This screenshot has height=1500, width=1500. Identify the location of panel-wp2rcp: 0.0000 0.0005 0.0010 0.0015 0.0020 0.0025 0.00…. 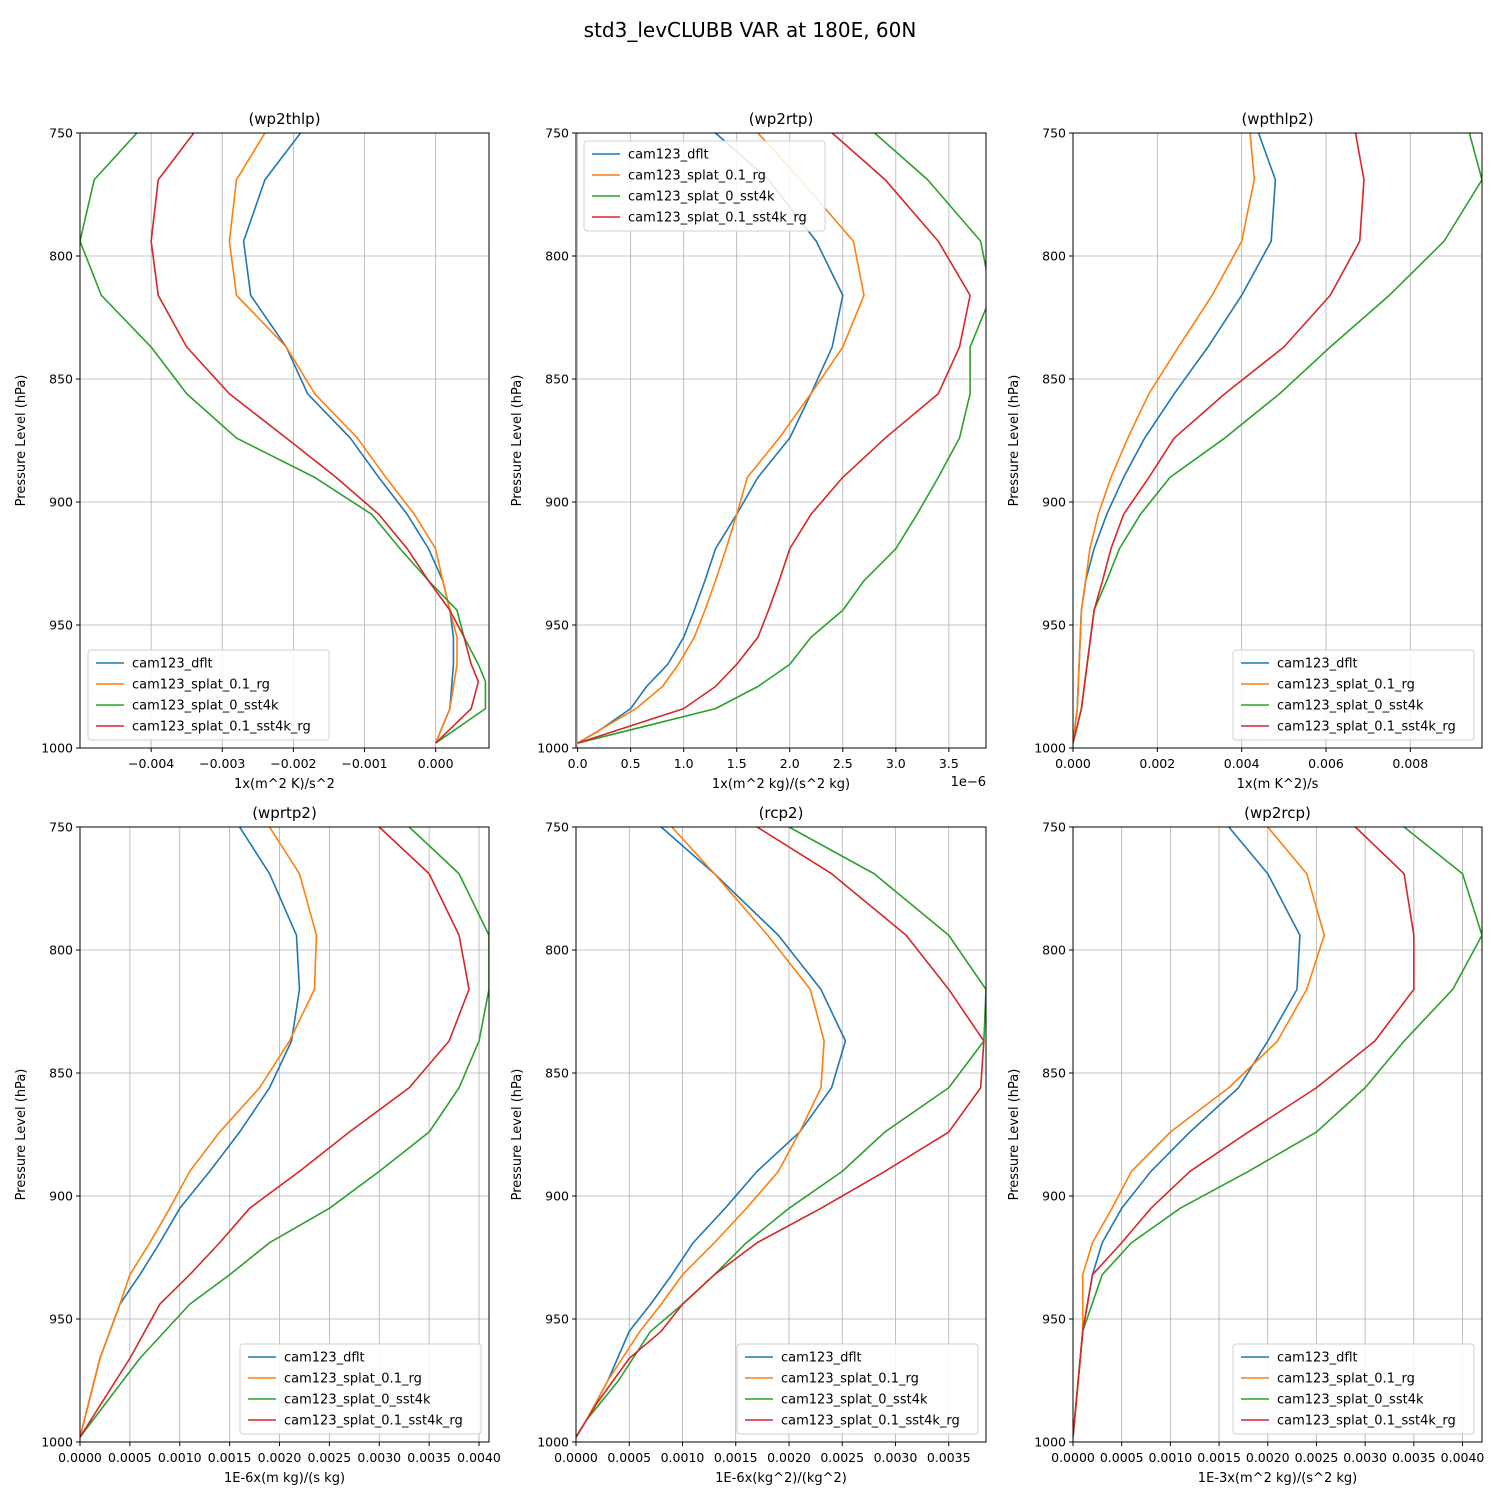
(1245, 1145).